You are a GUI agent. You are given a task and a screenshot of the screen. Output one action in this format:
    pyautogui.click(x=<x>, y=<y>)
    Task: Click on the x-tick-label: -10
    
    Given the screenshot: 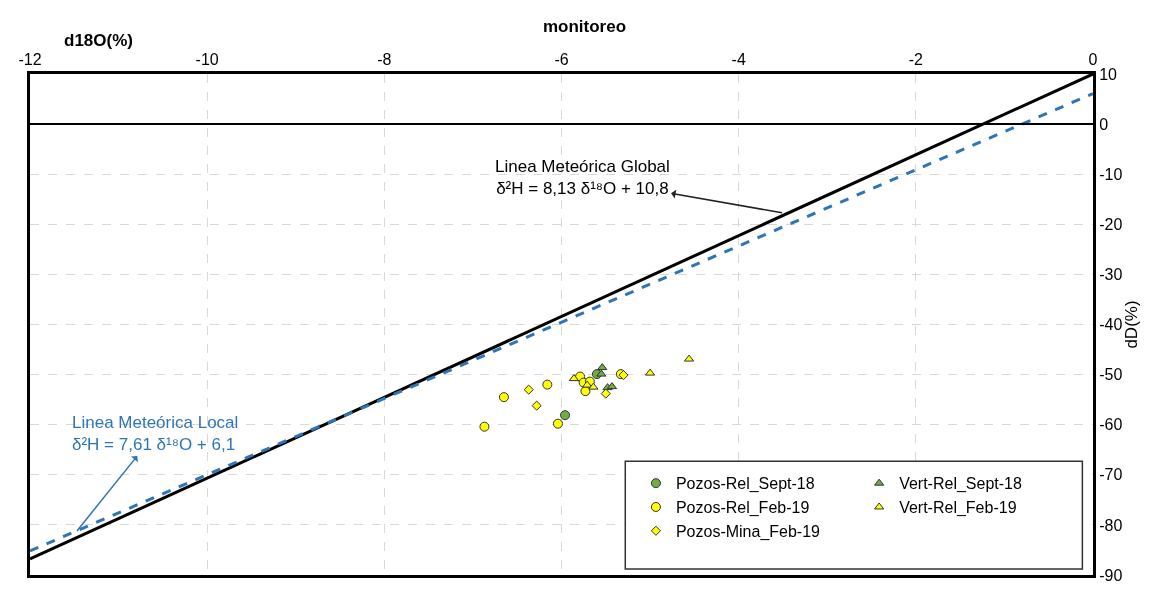 What is the action you would take?
    pyautogui.click(x=207, y=59)
    